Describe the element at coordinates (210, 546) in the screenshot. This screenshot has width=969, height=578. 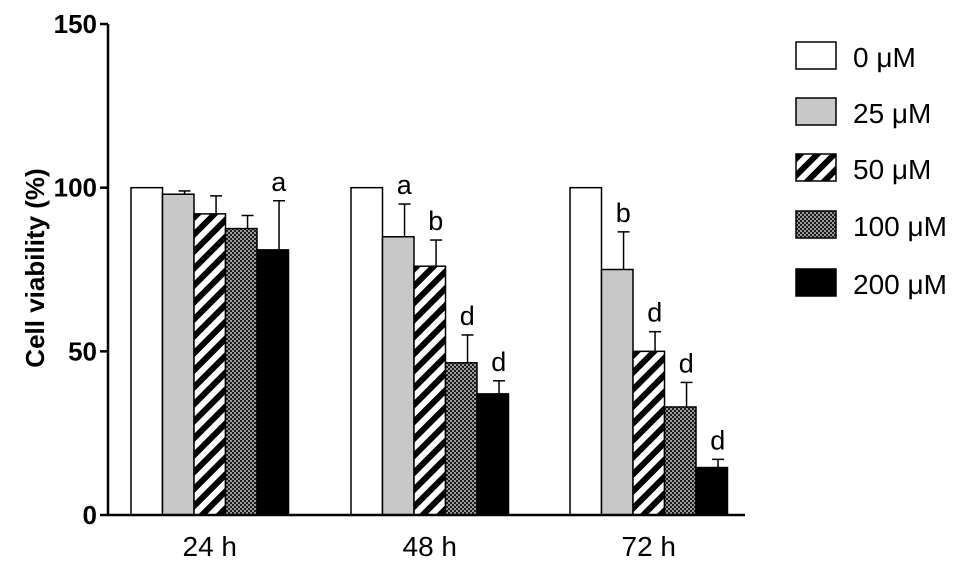
I see `x-category-label: 24 h` at that location.